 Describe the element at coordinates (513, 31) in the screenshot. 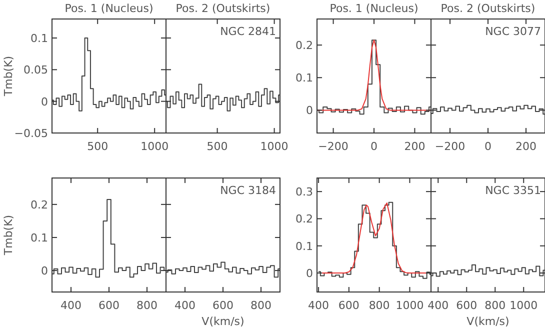

I see `annotation: NGC 3077` at that location.